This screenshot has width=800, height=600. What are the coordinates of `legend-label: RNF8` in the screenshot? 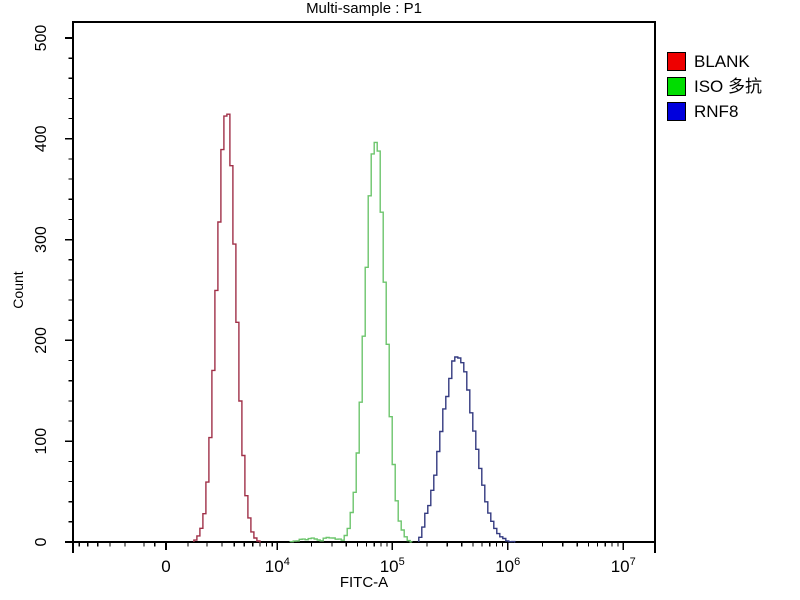 It's located at (716, 111).